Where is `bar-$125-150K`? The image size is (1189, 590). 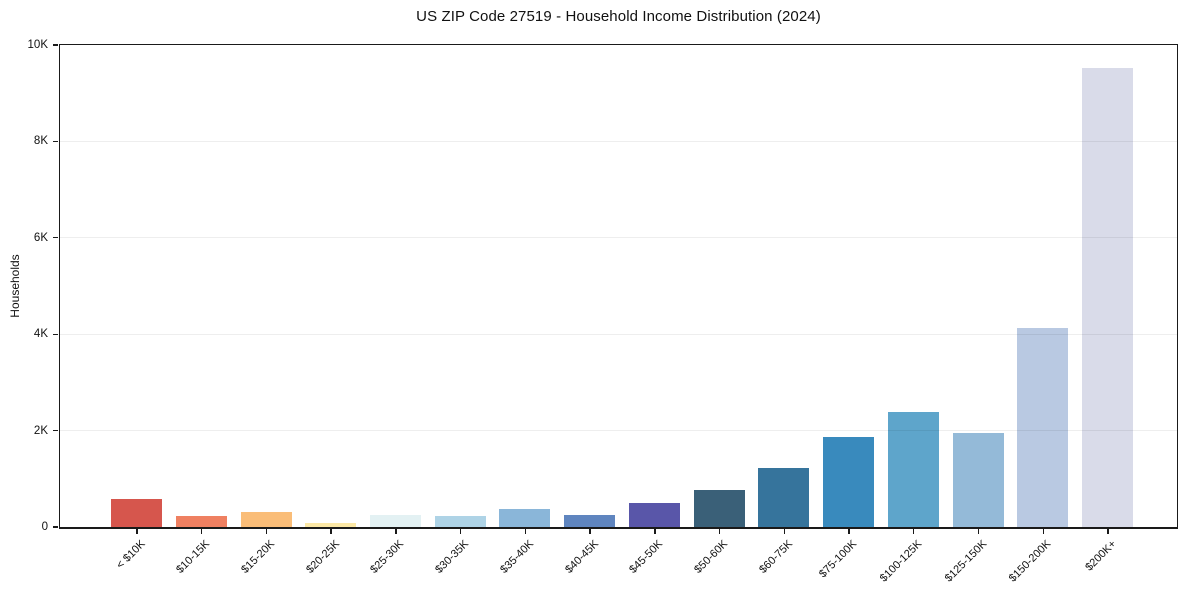
bar-$125-150K is located at coordinates (978, 480).